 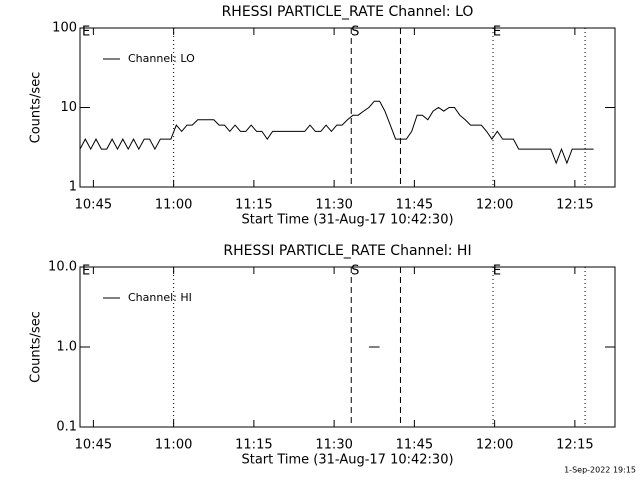 What do you see at coordinates (62, 267) in the screenshot?
I see `y-tick-label: 10.0` at bounding box center [62, 267].